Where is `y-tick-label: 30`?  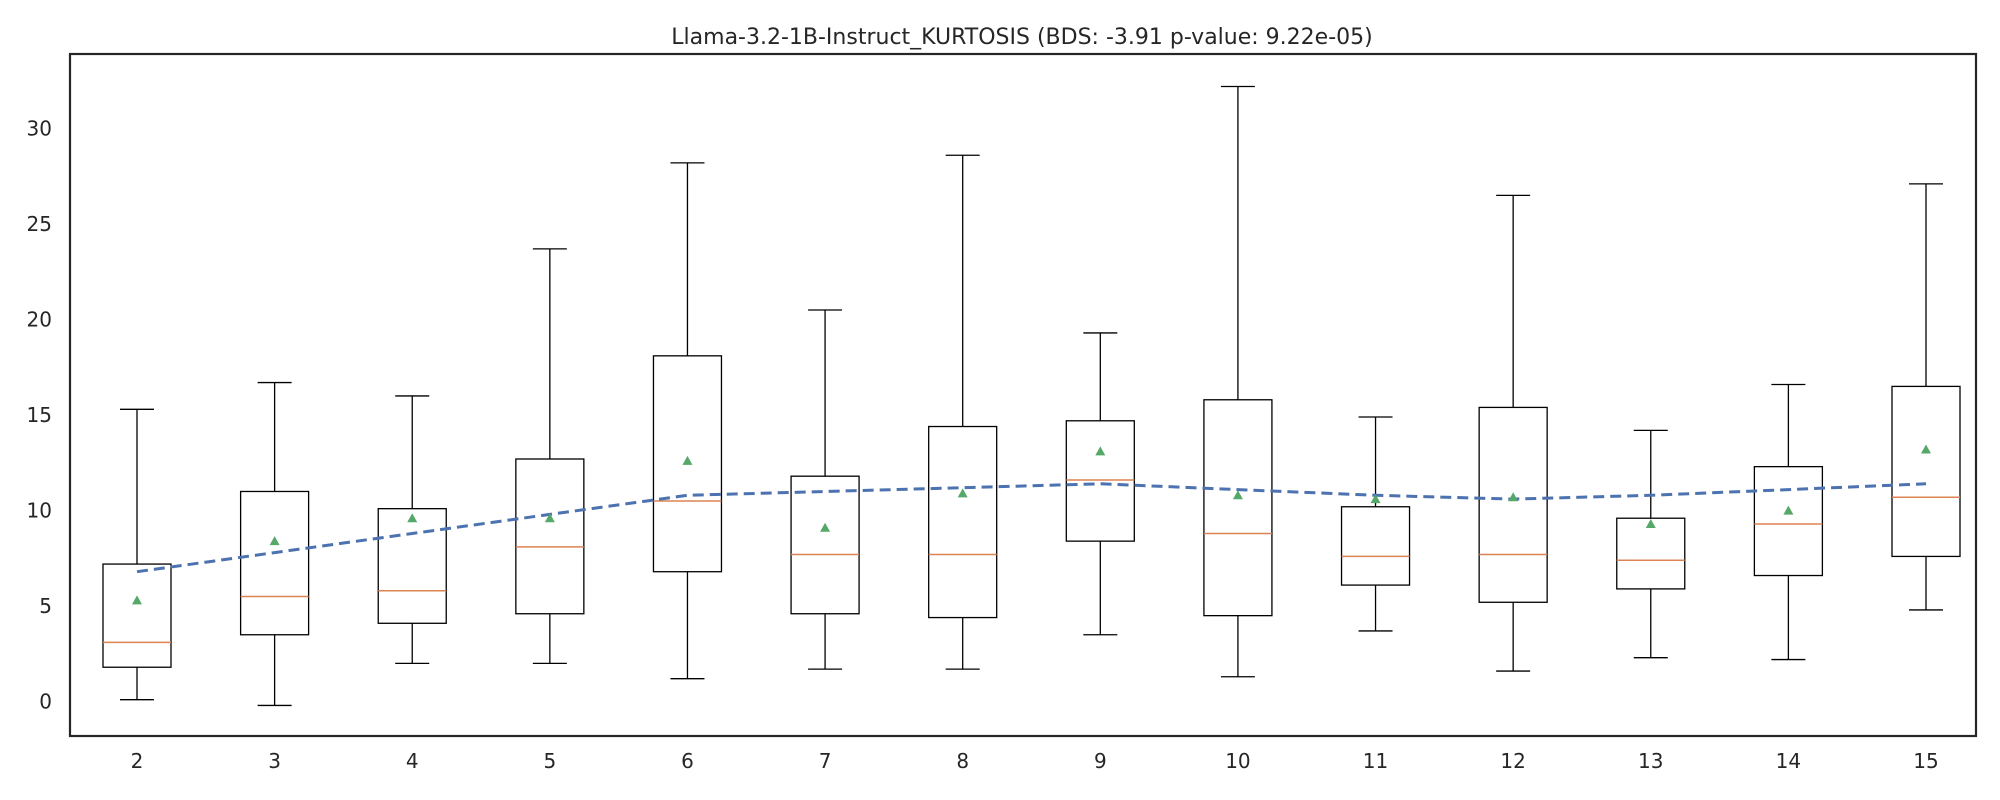 y-tick-label: 30 is located at coordinates (39, 129).